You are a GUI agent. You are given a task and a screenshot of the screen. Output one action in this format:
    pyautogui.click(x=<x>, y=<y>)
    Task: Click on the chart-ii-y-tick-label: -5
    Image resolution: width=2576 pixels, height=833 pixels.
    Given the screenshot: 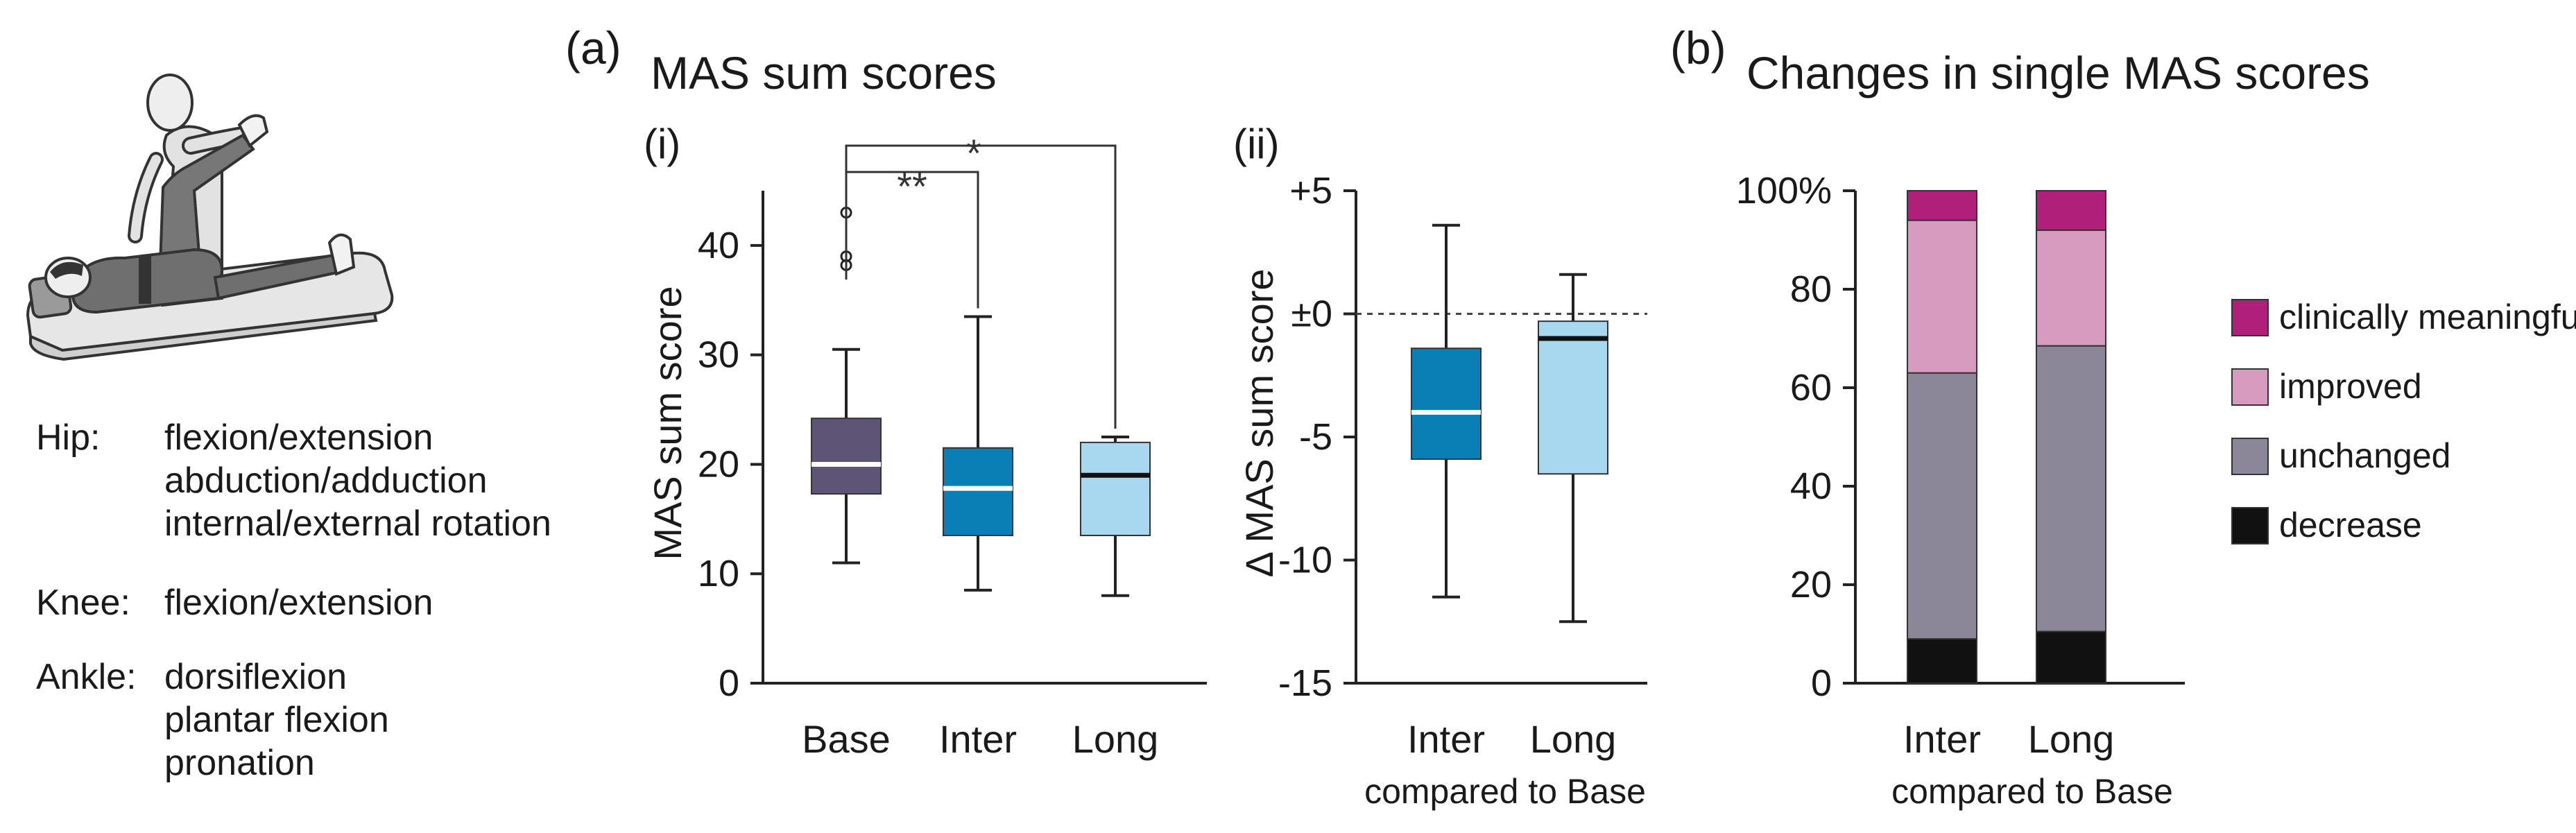 What is the action you would take?
    pyautogui.click(x=1315, y=437)
    